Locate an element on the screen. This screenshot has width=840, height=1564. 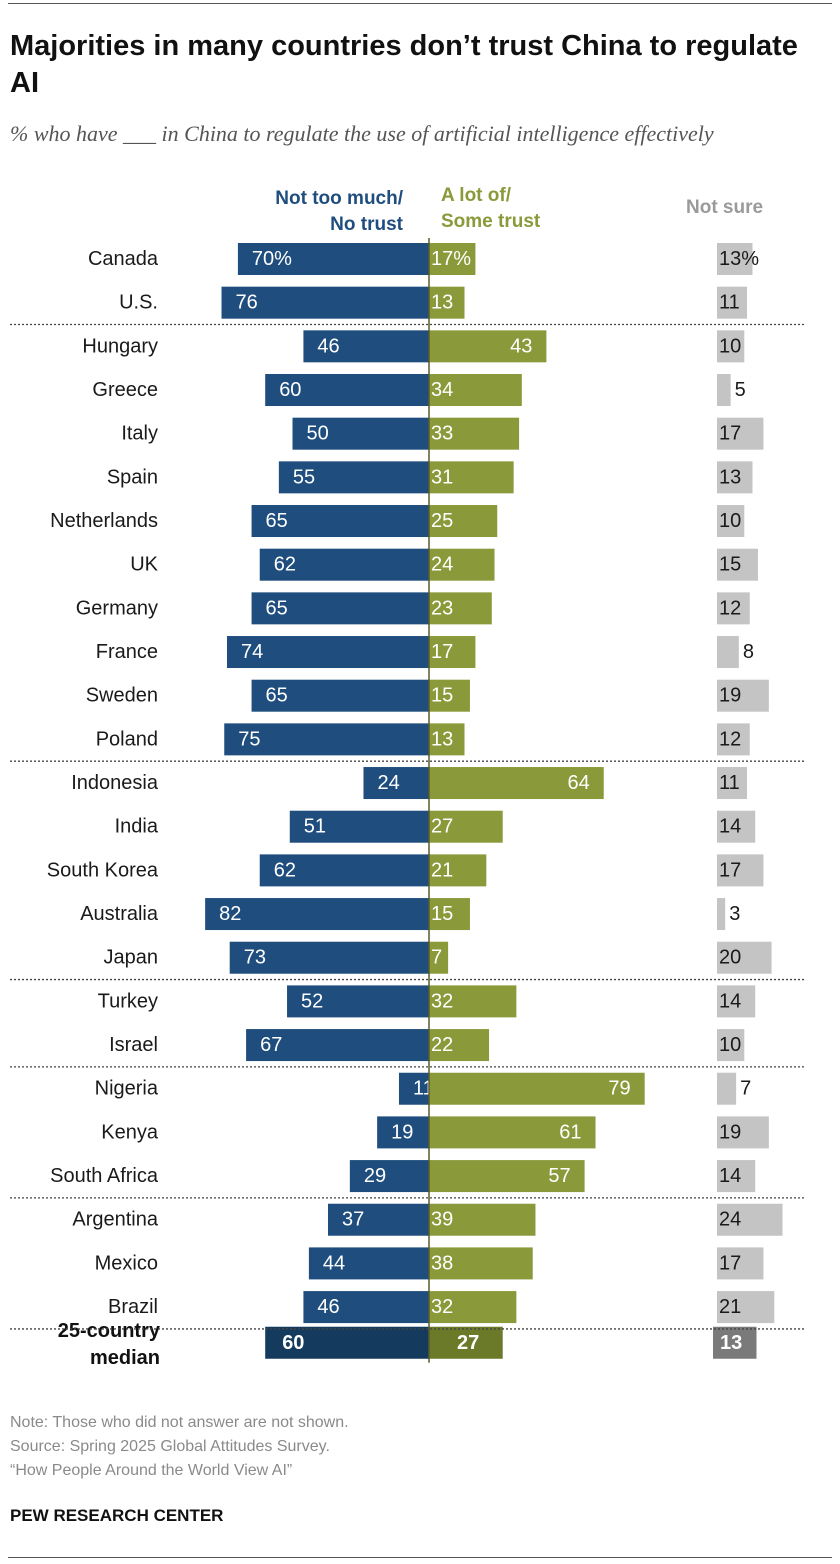
country-label: Greece is located at coordinates (125, 390).